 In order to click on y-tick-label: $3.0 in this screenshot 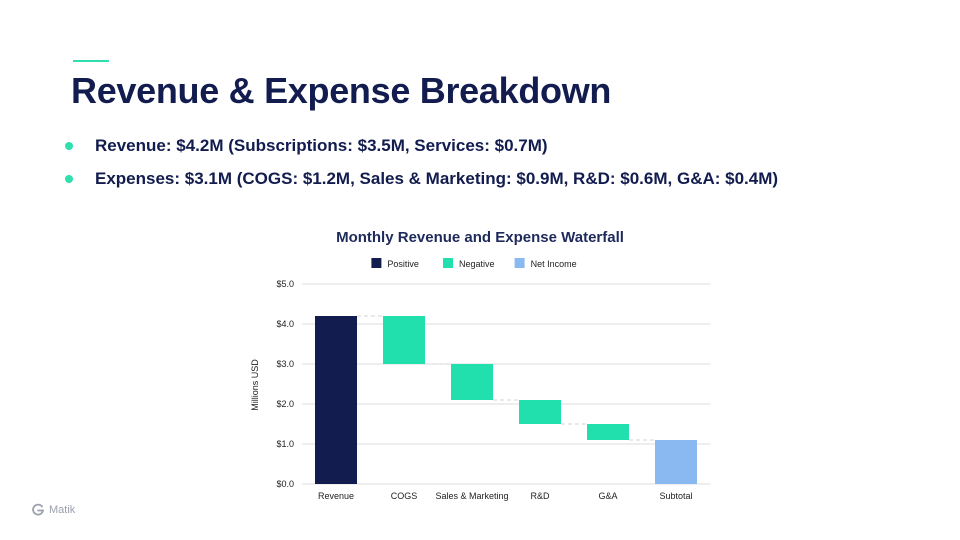, I will do `click(285, 364)`.